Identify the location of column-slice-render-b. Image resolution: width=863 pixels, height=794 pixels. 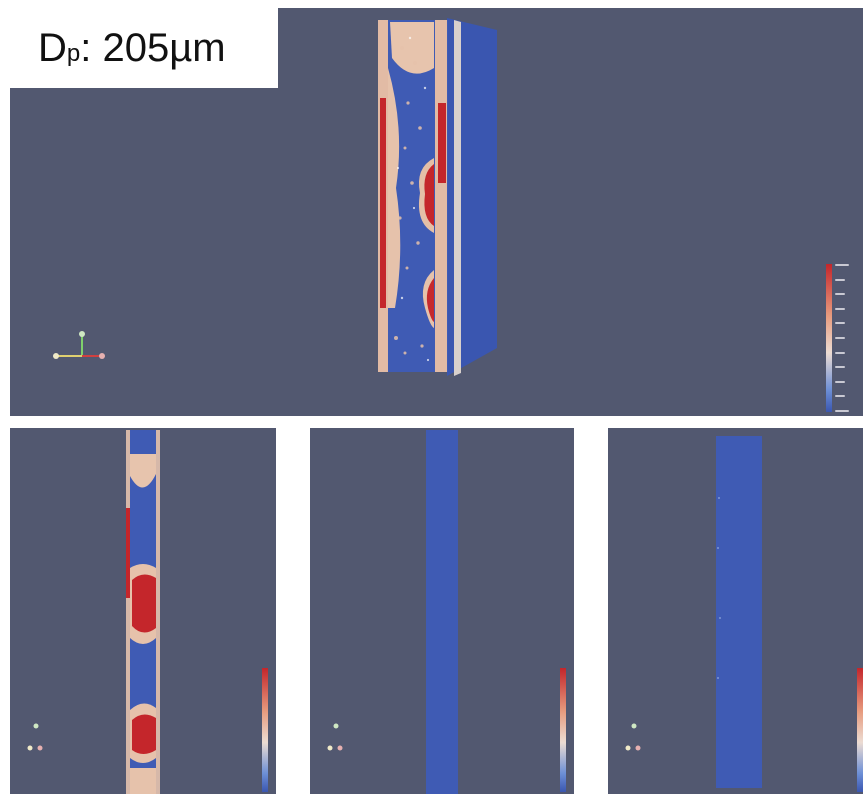
(442, 612).